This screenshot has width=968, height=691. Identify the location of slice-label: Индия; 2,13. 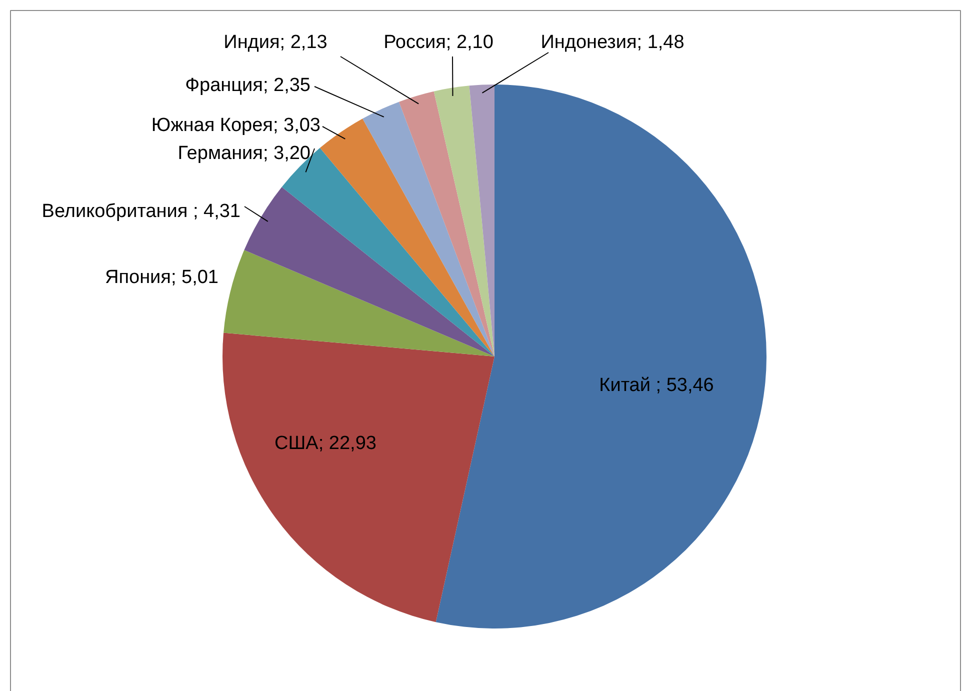
(276, 42).